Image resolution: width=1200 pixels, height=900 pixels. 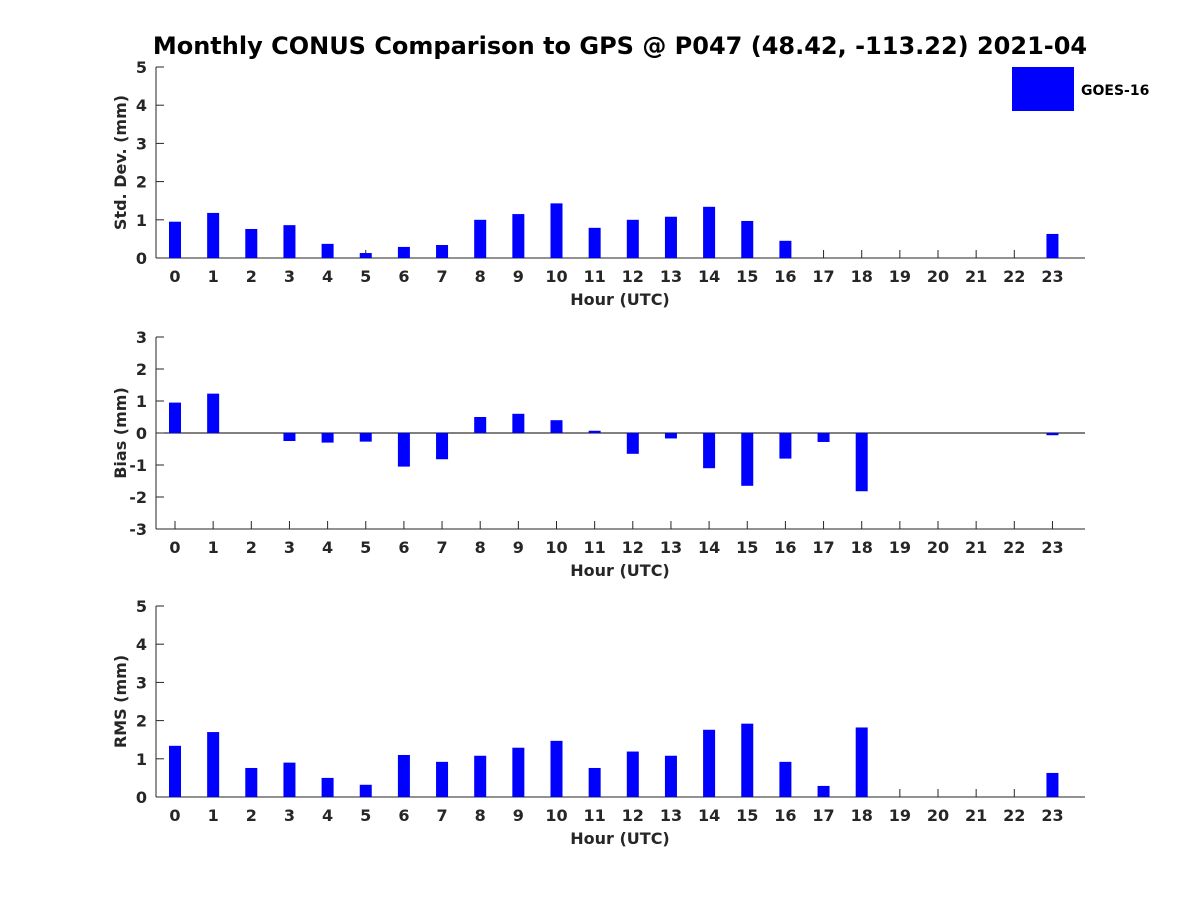 I want to click on x-tick-label: 21, so click(x=976, y=815).